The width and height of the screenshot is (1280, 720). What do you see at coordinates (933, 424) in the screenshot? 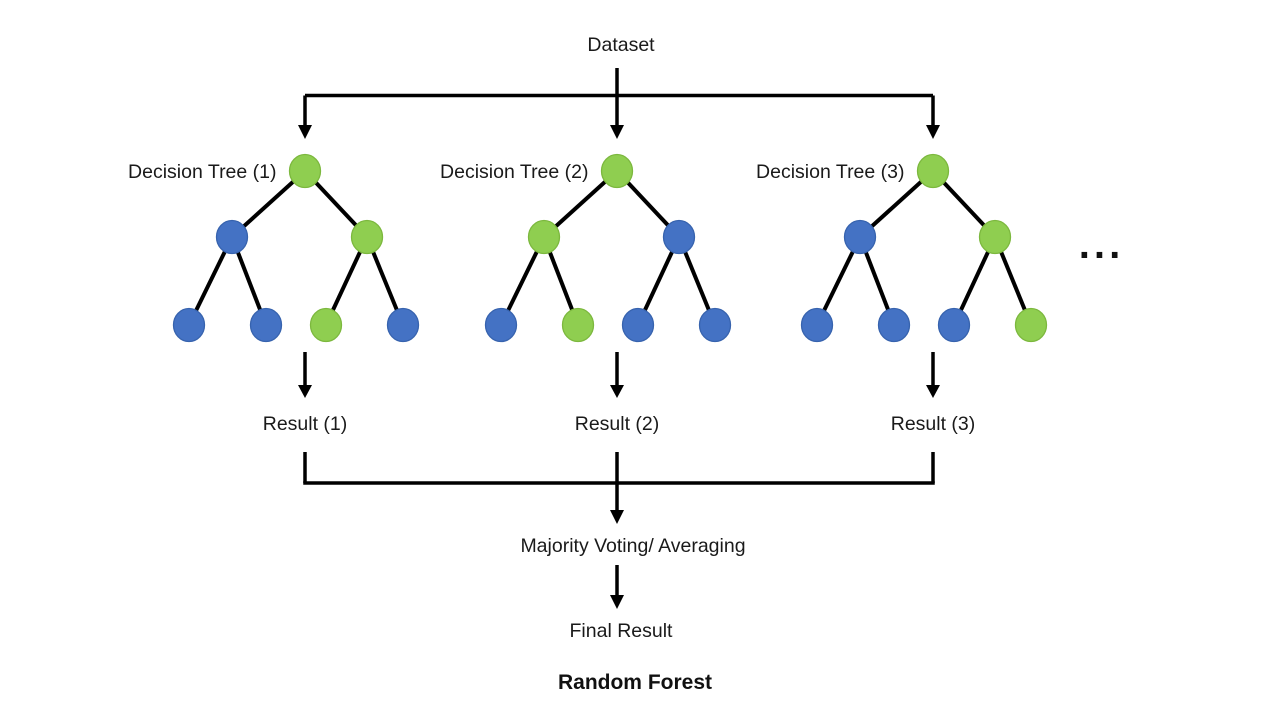
I see `result-label-3: Result (3)` at bounding box center [933, 424].